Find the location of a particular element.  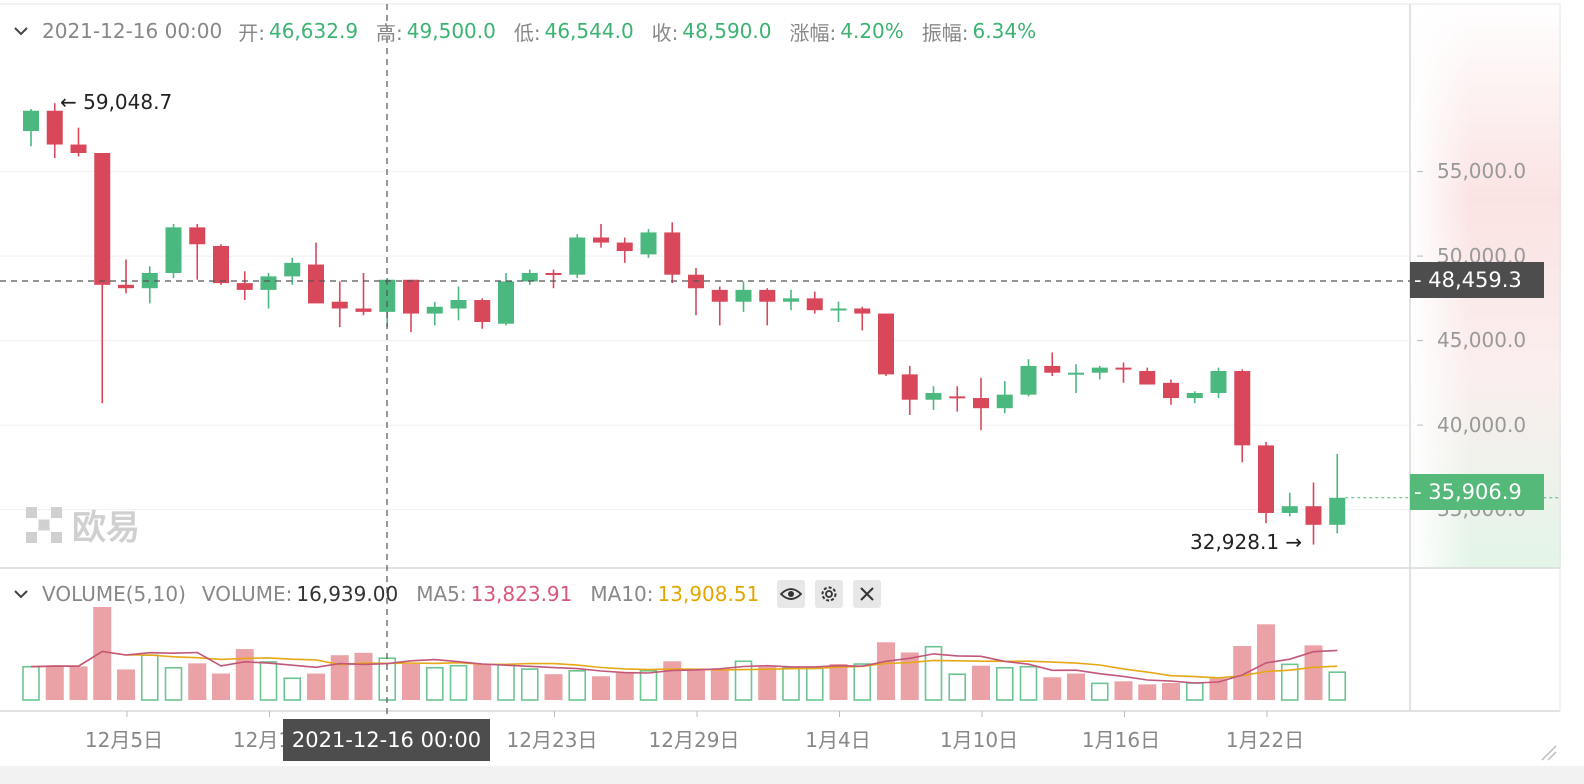

change-value: 4.20% is located at coordinates (872, 31).